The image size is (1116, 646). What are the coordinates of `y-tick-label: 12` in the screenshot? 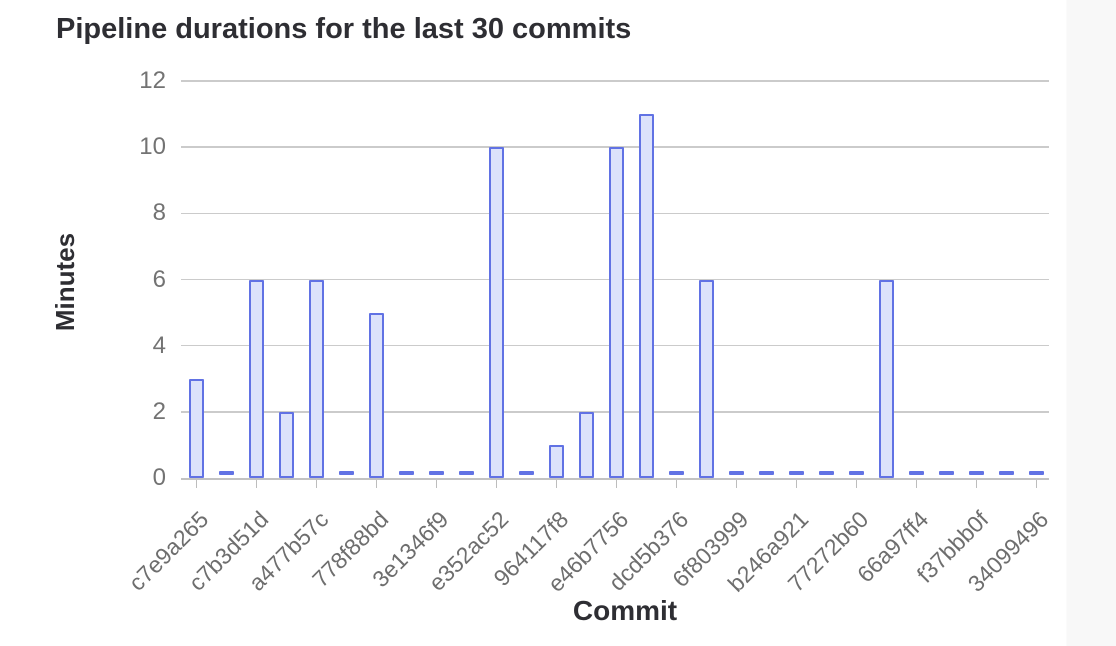 It's located at (152, 80).